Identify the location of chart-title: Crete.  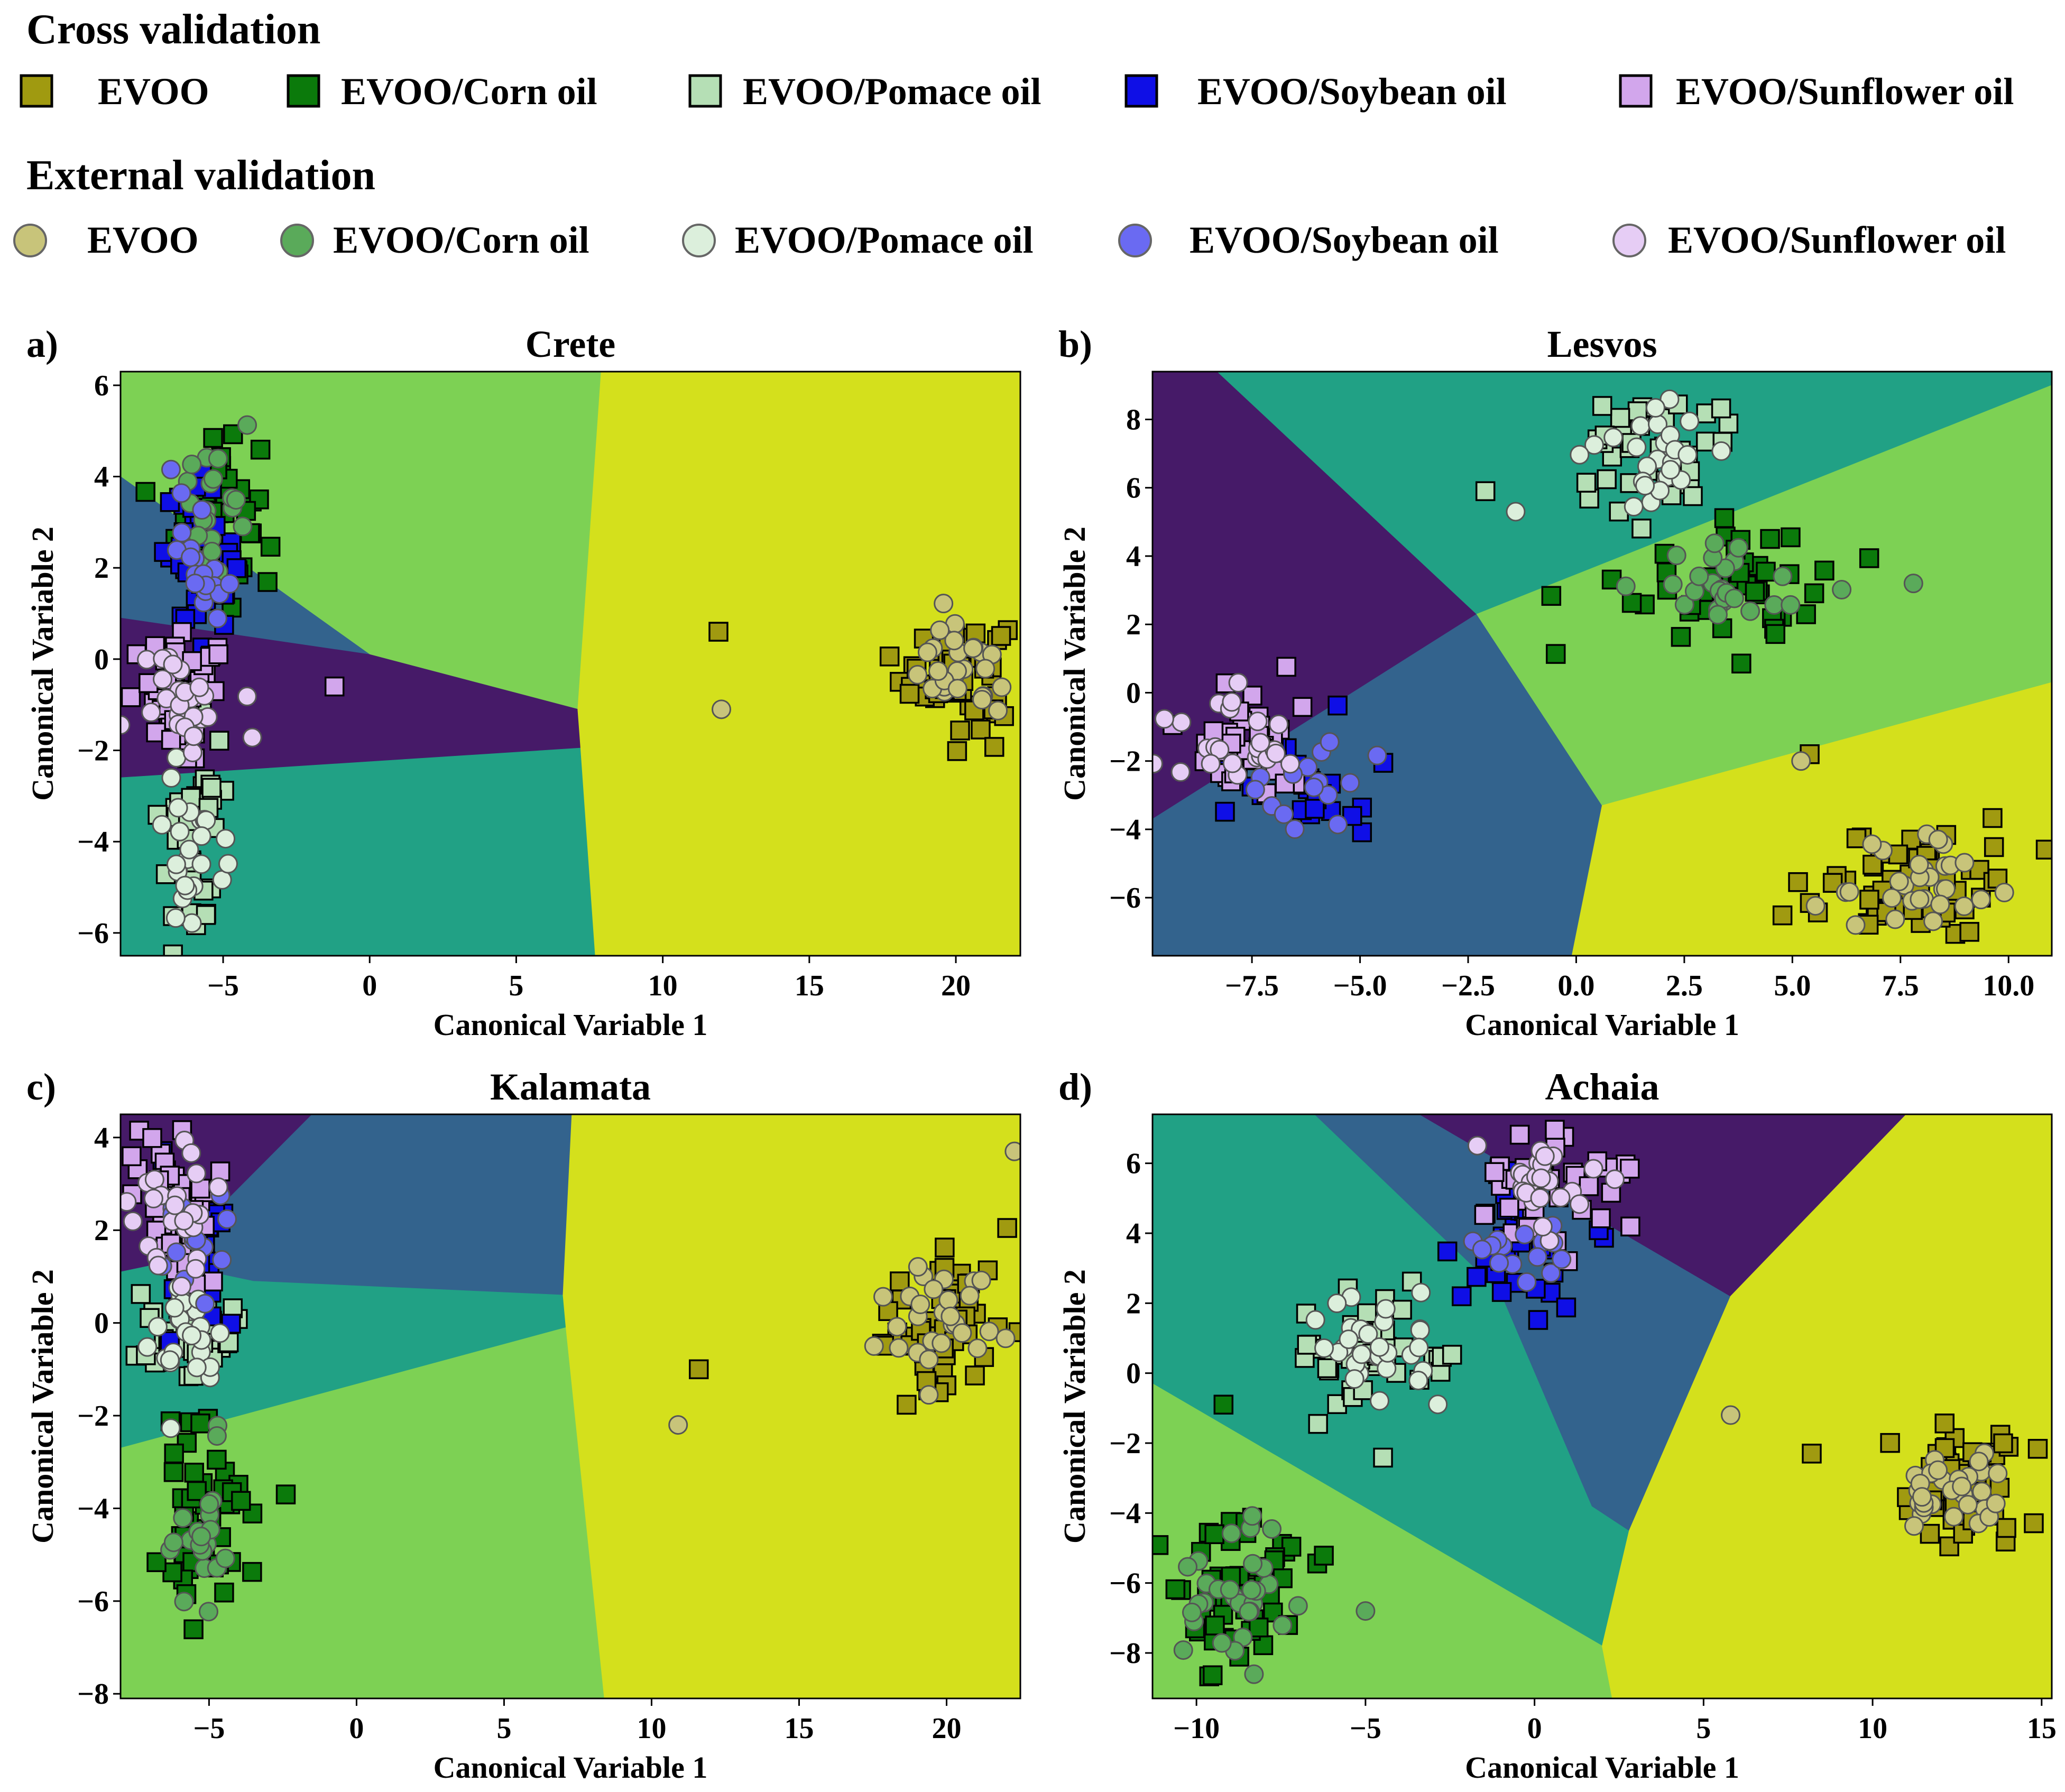
(571, 344).